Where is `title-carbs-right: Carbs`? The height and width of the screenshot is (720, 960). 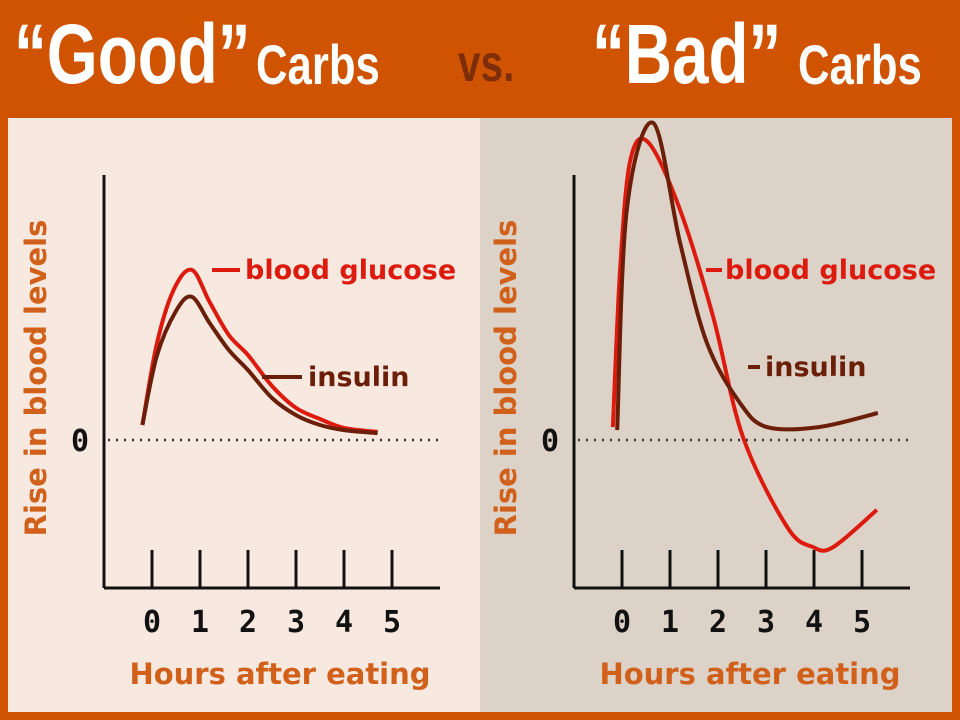
title-carbs-right: Carbs is located at coordinates (860, 64).